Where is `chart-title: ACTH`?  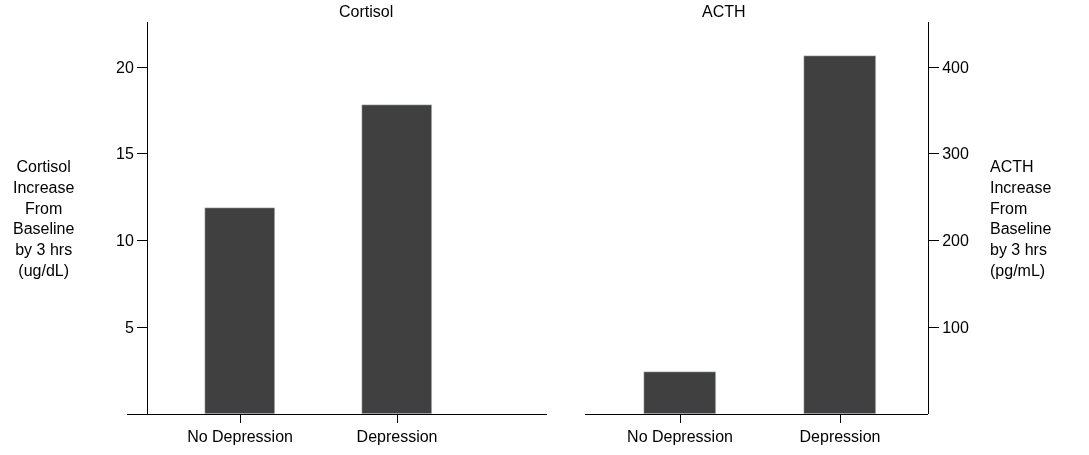
chart-title: ACTH is located at coordinates (724, 11).